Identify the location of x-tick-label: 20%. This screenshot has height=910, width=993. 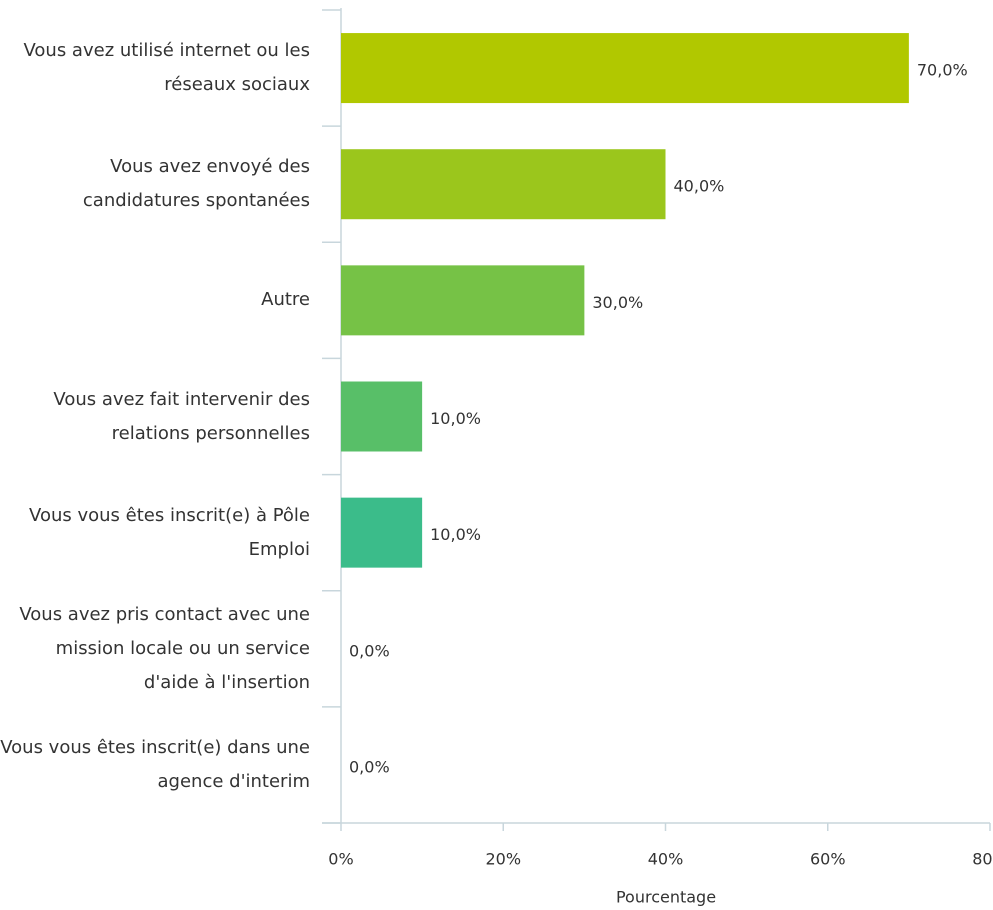
(503, 859).